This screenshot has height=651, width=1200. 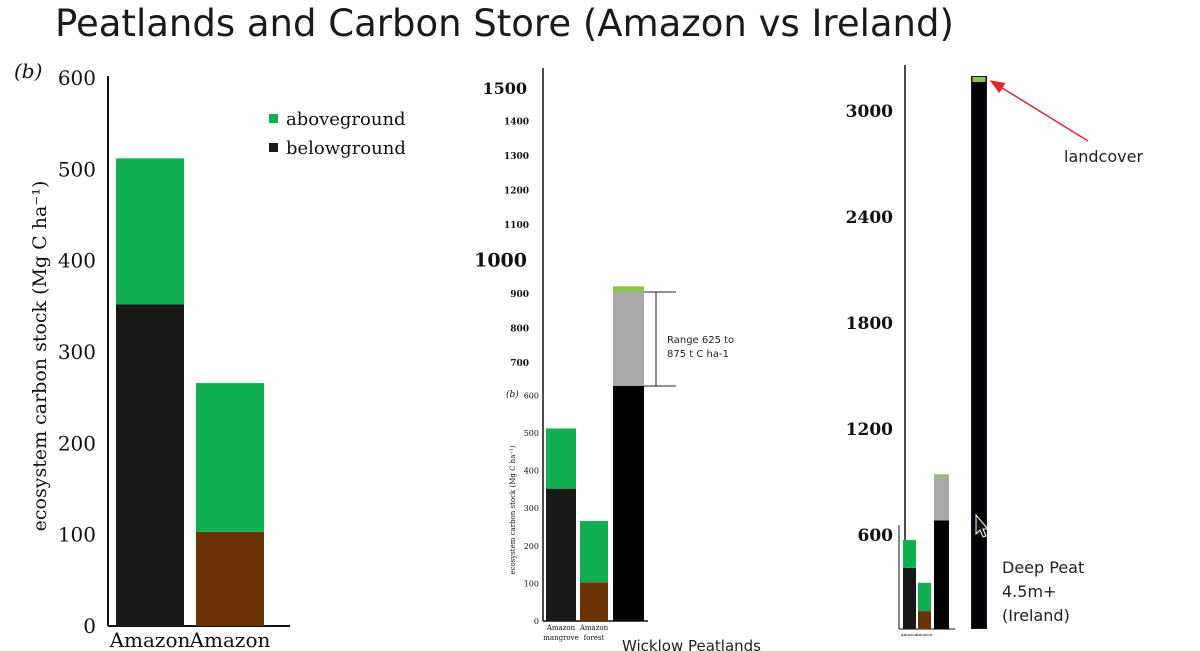 I want to click on legend-entry: aboveground, so click(x=346, y=119).